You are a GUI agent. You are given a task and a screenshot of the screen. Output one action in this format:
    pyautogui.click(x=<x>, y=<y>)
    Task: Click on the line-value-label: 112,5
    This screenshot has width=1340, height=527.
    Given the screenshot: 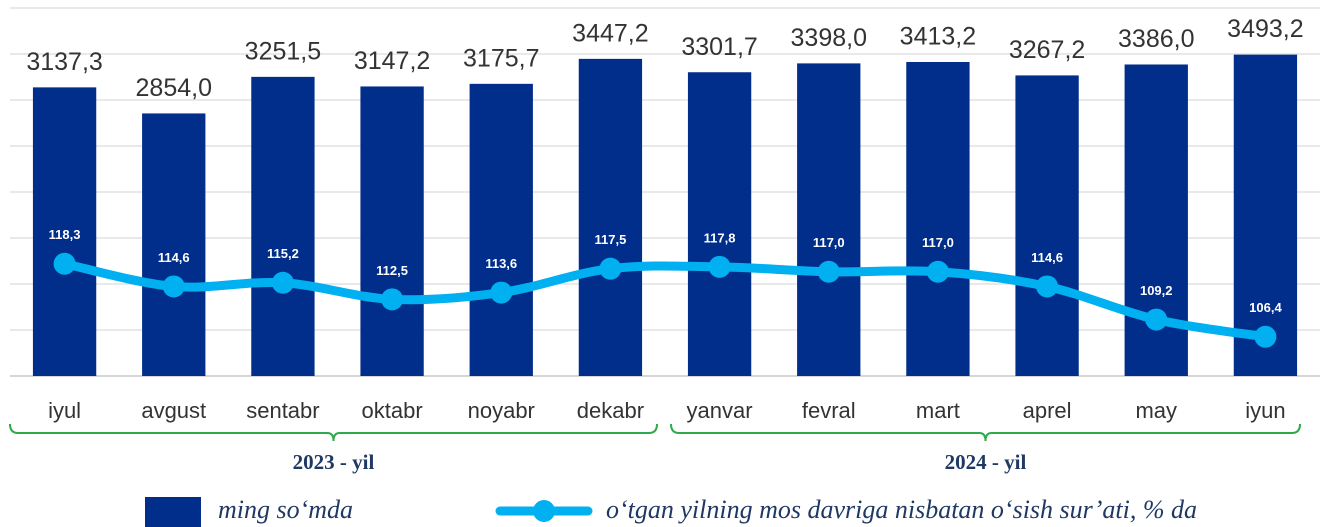 What is the action you would take?
    pyautogui.click(x=392, y=270)
    